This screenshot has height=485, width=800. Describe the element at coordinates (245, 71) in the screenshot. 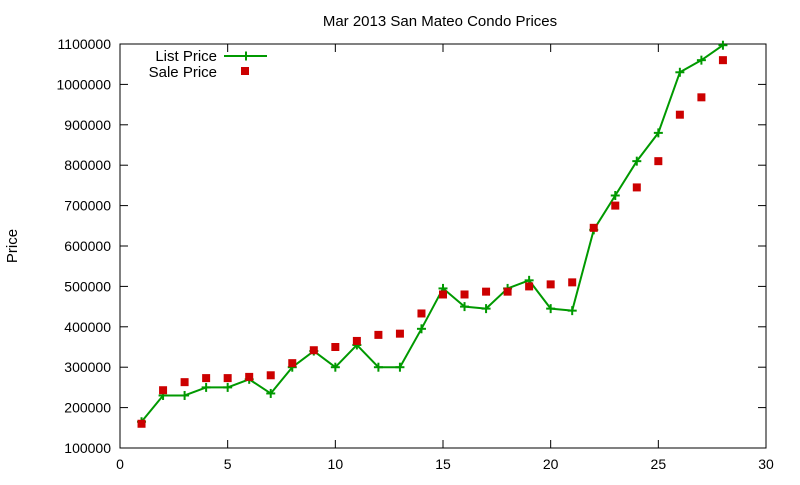

I see `legend-marker-sale-price` at that location.